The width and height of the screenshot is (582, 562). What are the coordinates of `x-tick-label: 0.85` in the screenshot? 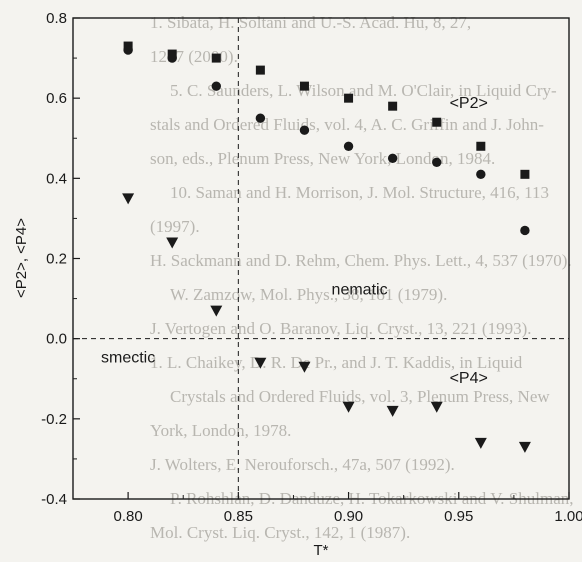 It's located at (238, 516).